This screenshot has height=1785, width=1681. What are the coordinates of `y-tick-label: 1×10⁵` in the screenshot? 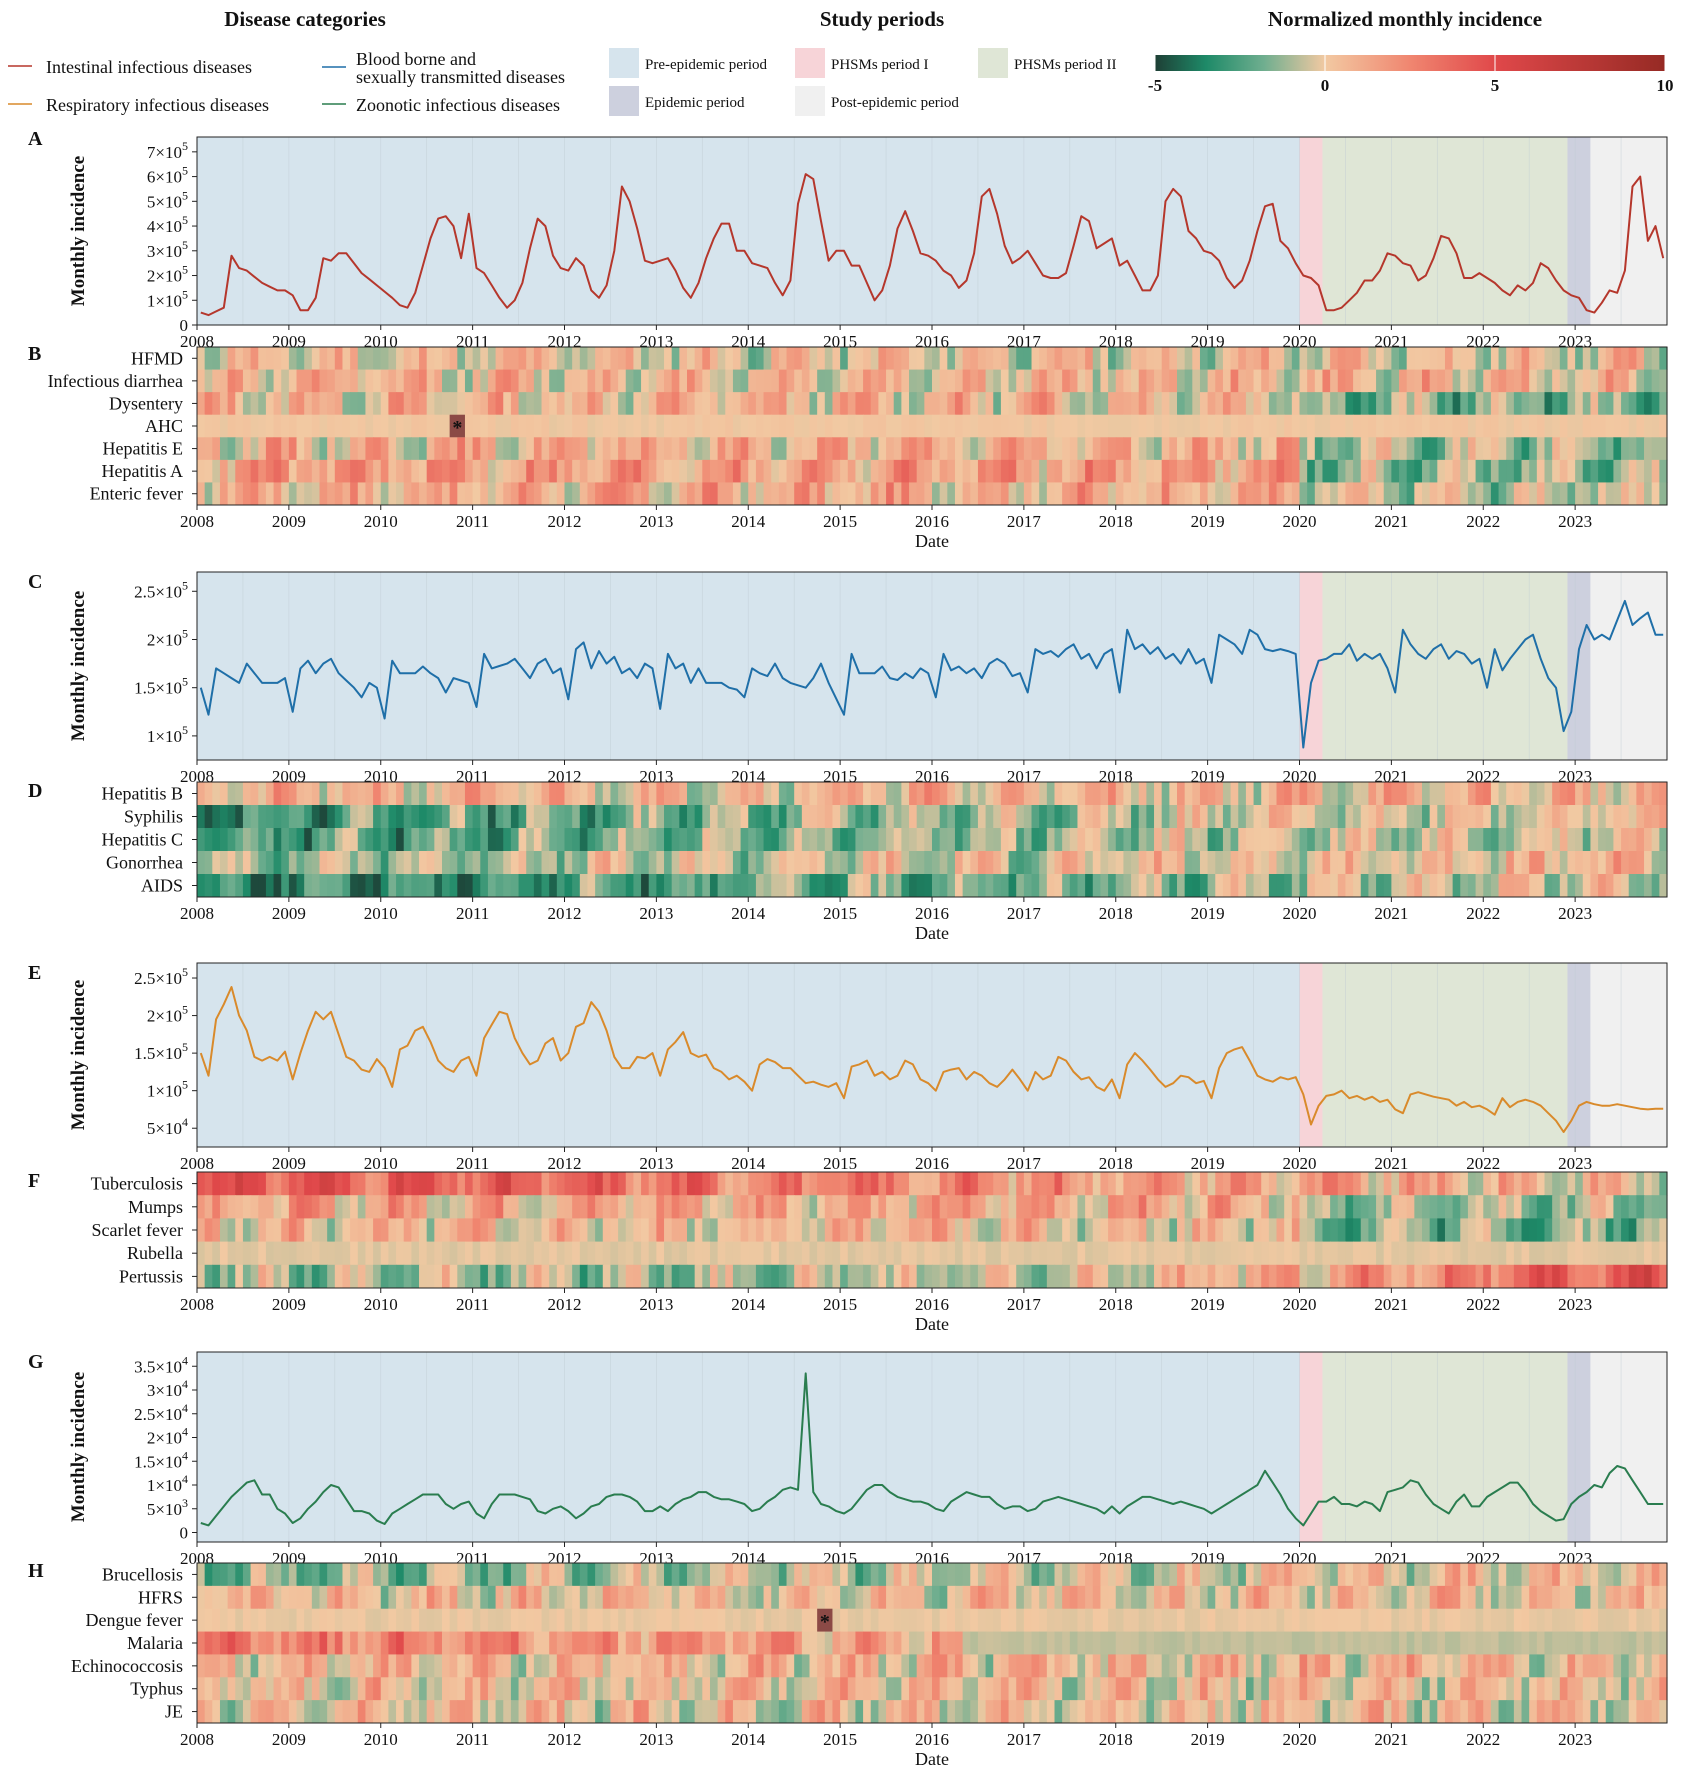 It's located at (167, 1089).